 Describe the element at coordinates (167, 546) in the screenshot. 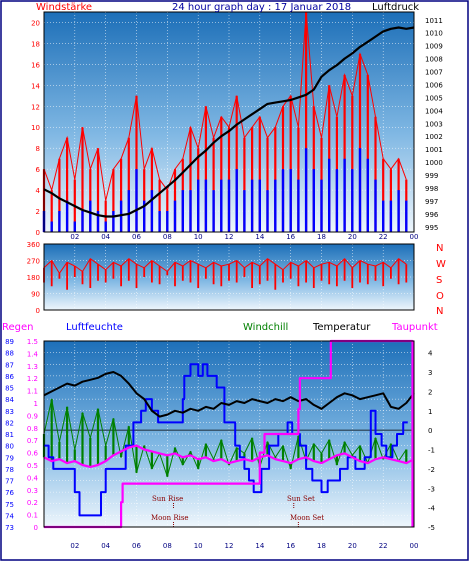

I see `temp-x-tick: 08` at that location.